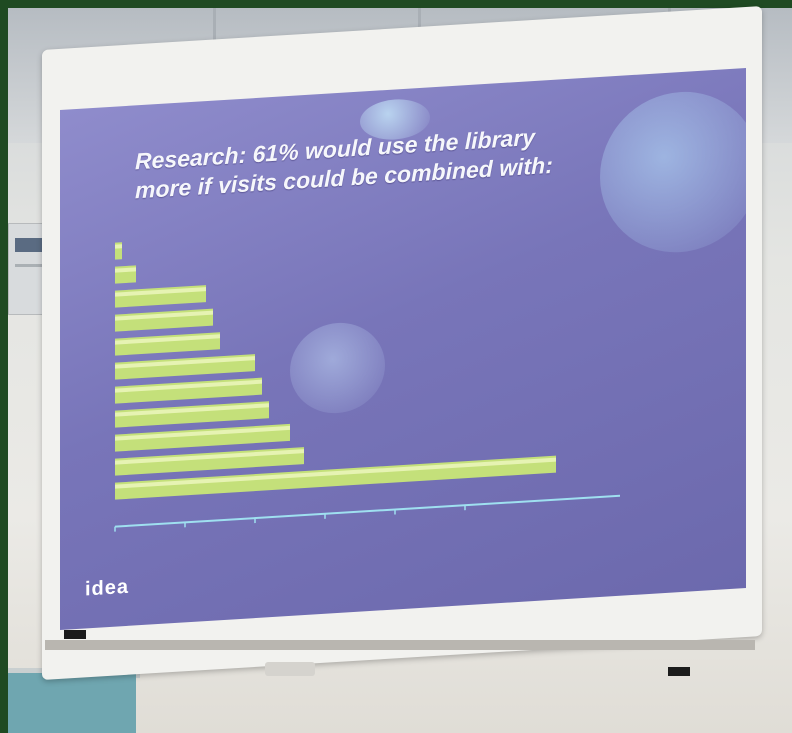  I want to click on idea-logo: idea, so click(107, 588).